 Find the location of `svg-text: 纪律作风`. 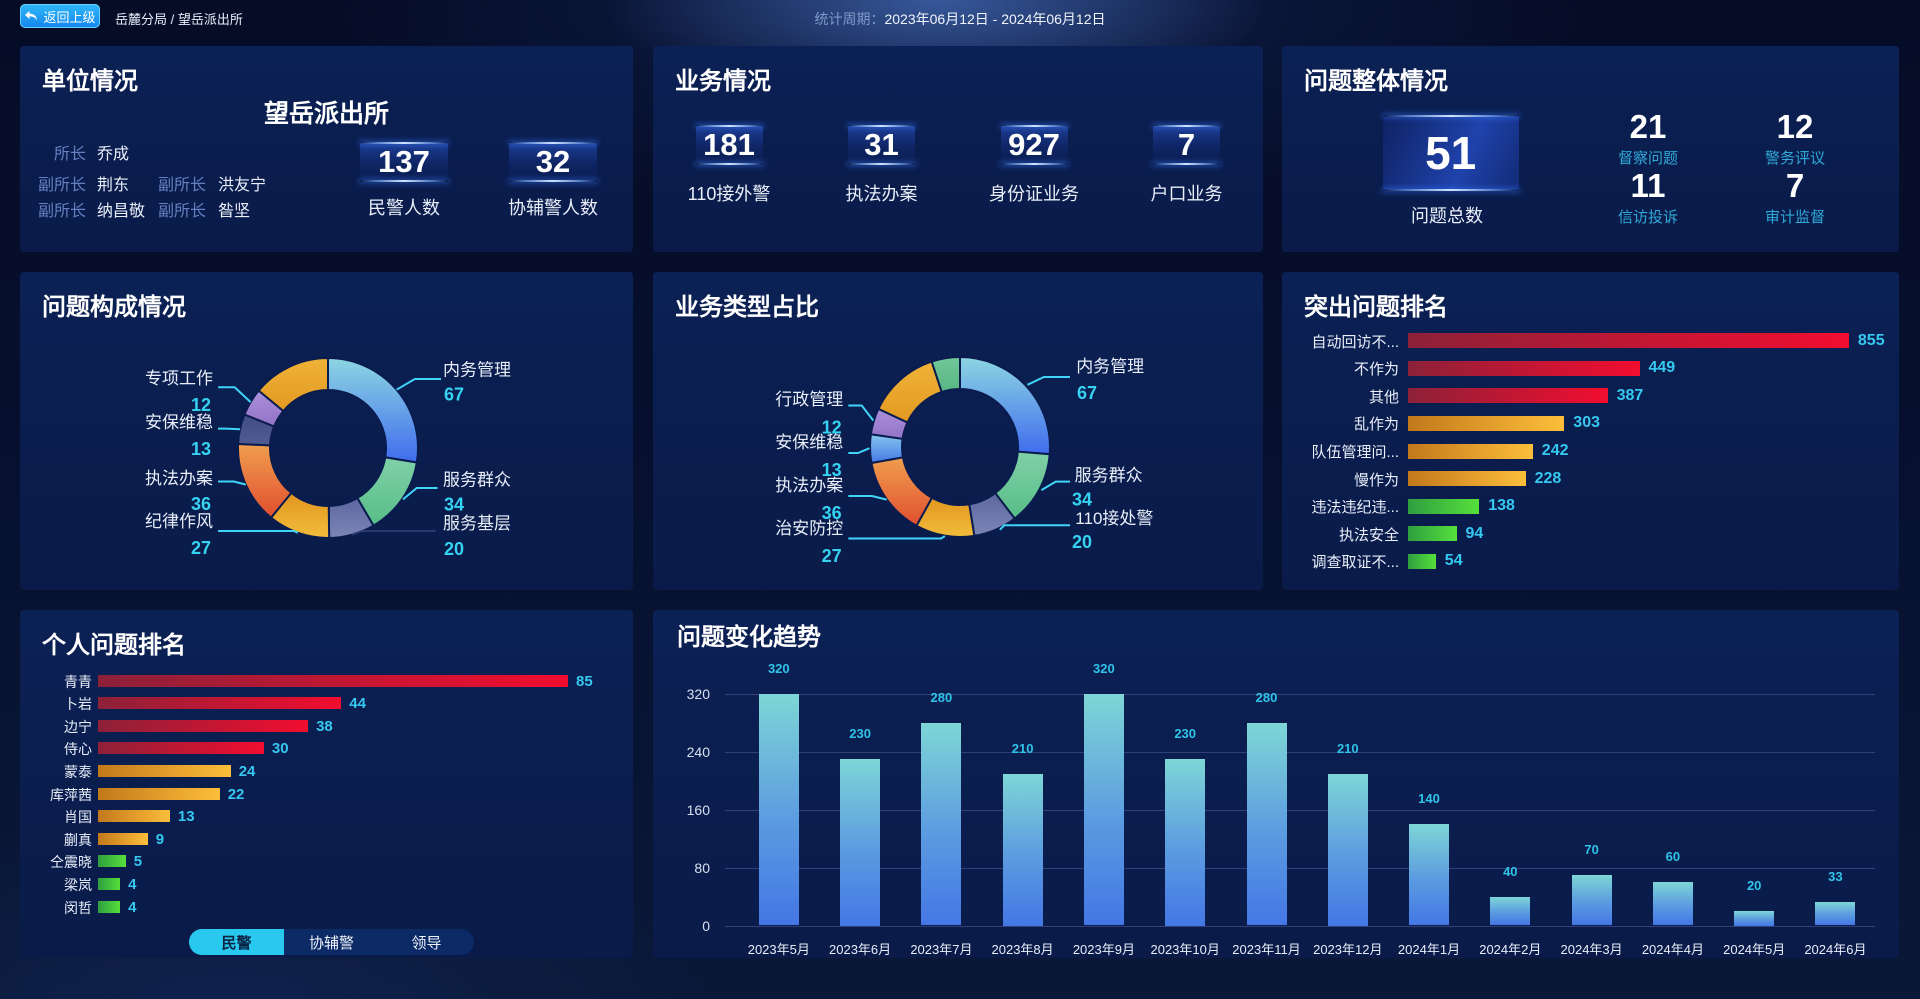

svg-text: 纪律作风 is located at coordinates (179, 521).